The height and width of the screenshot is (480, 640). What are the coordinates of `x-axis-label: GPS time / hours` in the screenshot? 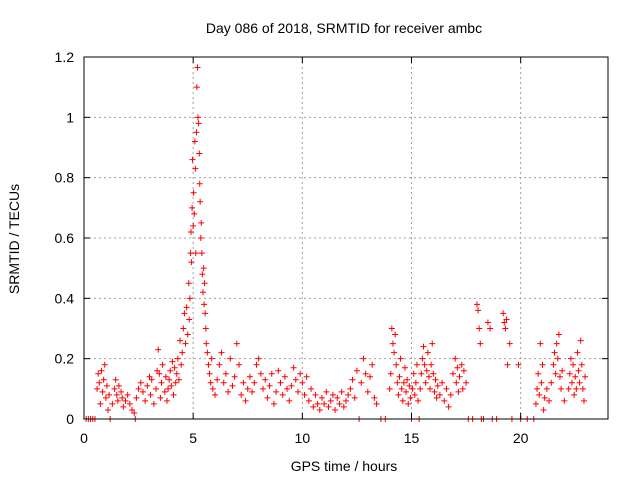 It's located at (344, 466).